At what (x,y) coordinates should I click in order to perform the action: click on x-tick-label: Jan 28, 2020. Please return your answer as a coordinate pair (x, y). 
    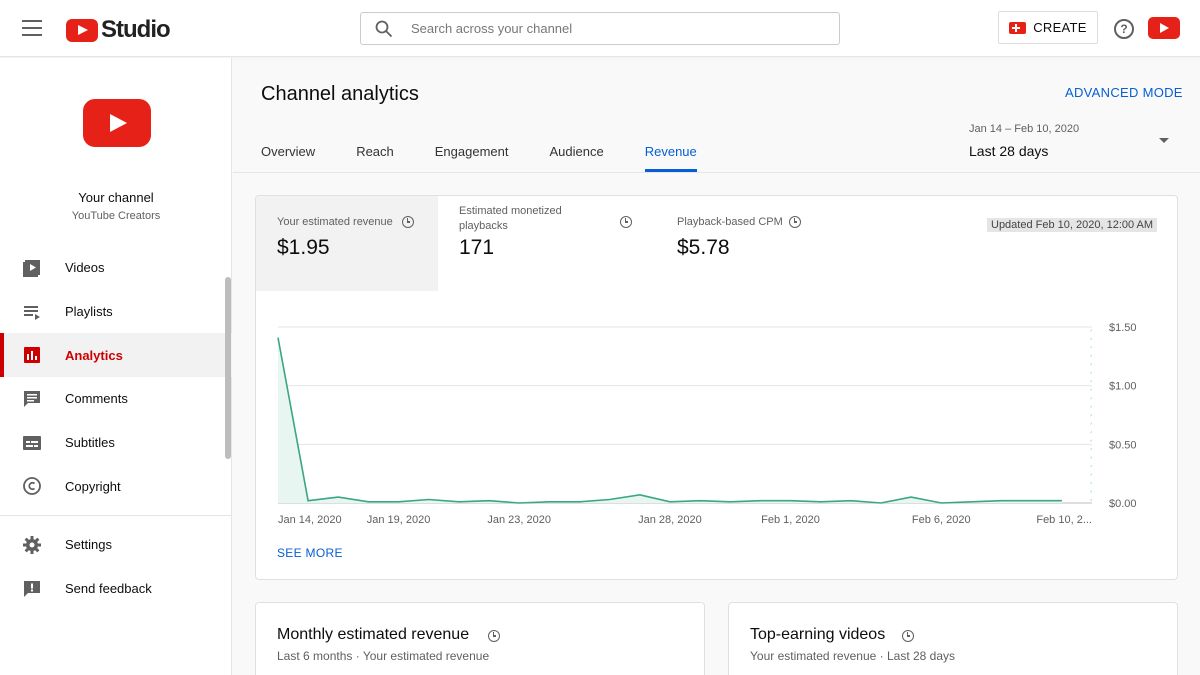
    Looking at the image, I should click on (670, 520).